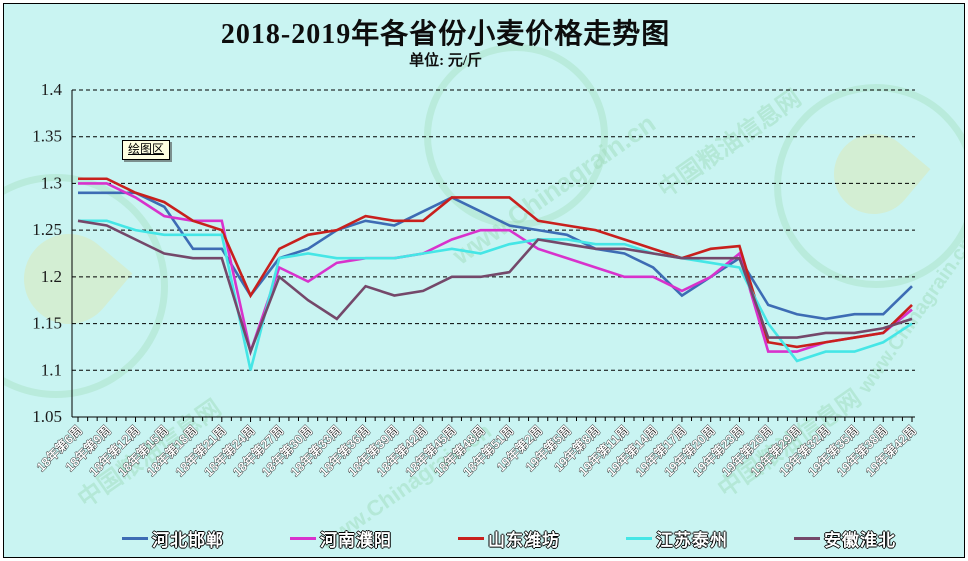 The height and width of the screenshot is (561, 968). What do you see at coordinates (51, 182) in the screenshot?
I see `y-axis-label: 1.3` at bounding box center [51, 182].